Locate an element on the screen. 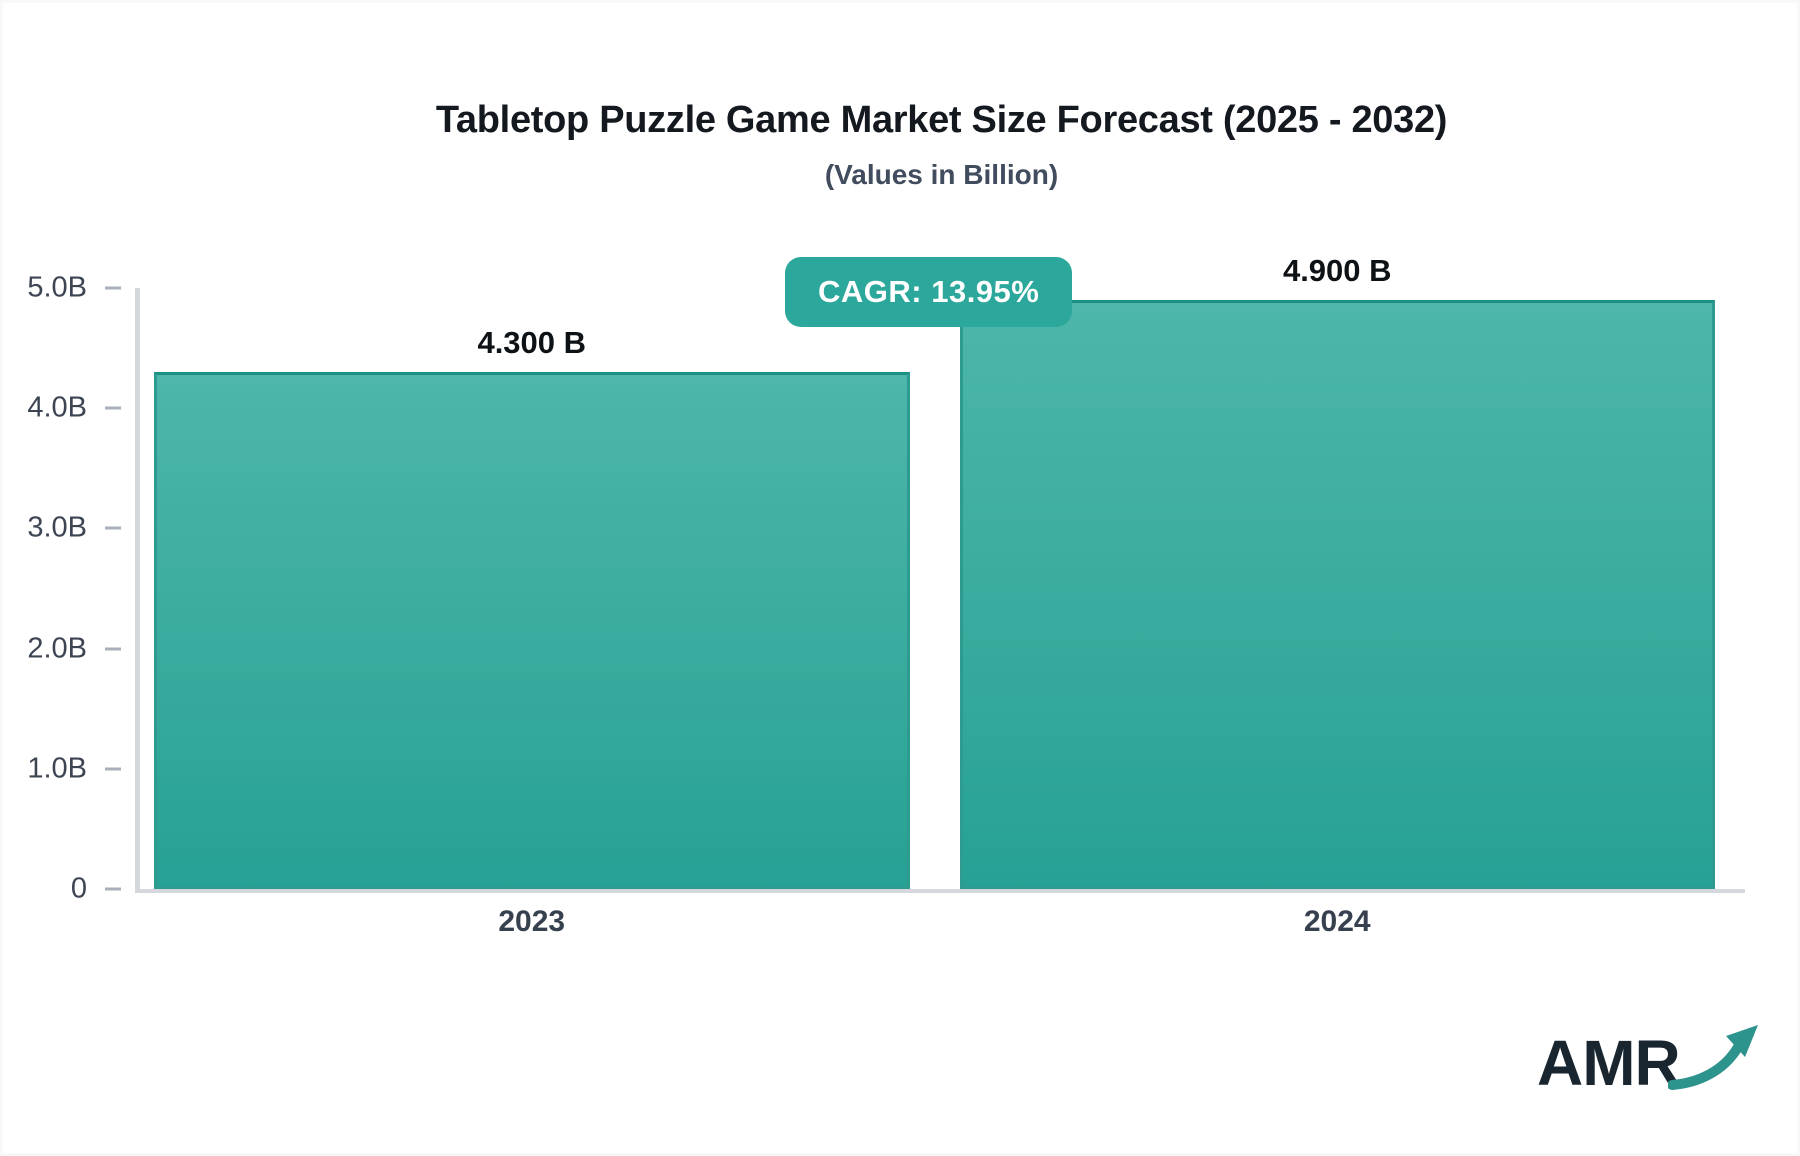 The width and height of the screenshot is (1800, 1156). y-axis-tick: 0 is located at coordinates (103, 889).